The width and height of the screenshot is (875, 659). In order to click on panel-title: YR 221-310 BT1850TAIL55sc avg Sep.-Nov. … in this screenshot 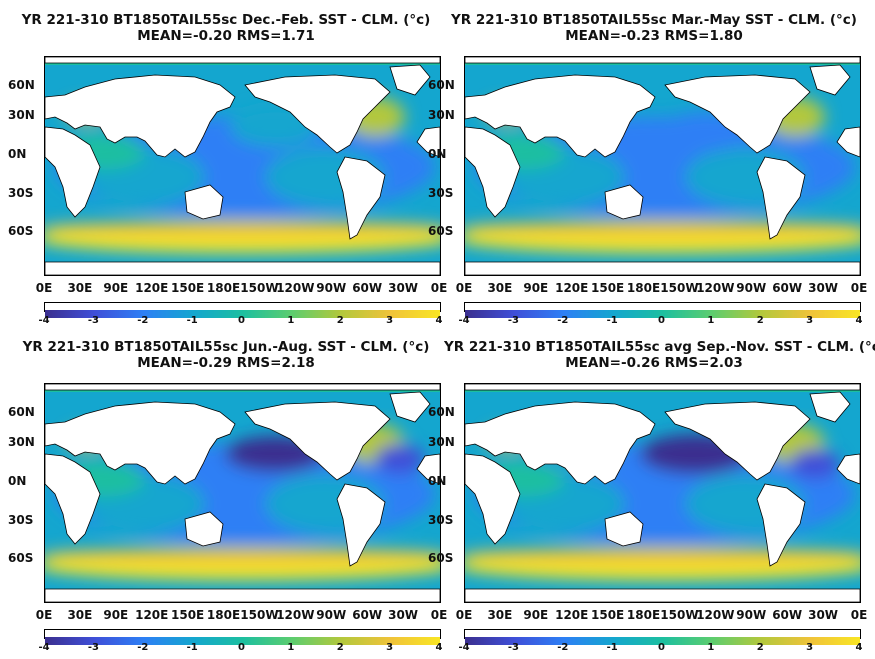, I will do `click(659, 347)`.